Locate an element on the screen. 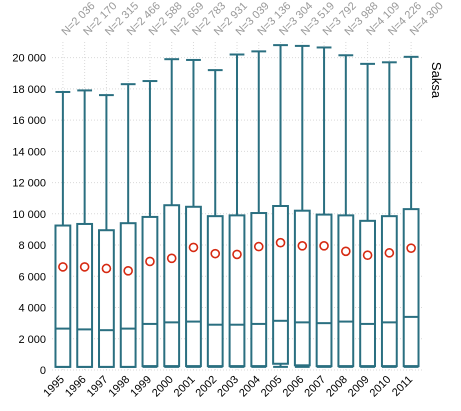 This screenshot has width=461, height=411. box-2002 is located at coordinates (215, 218).